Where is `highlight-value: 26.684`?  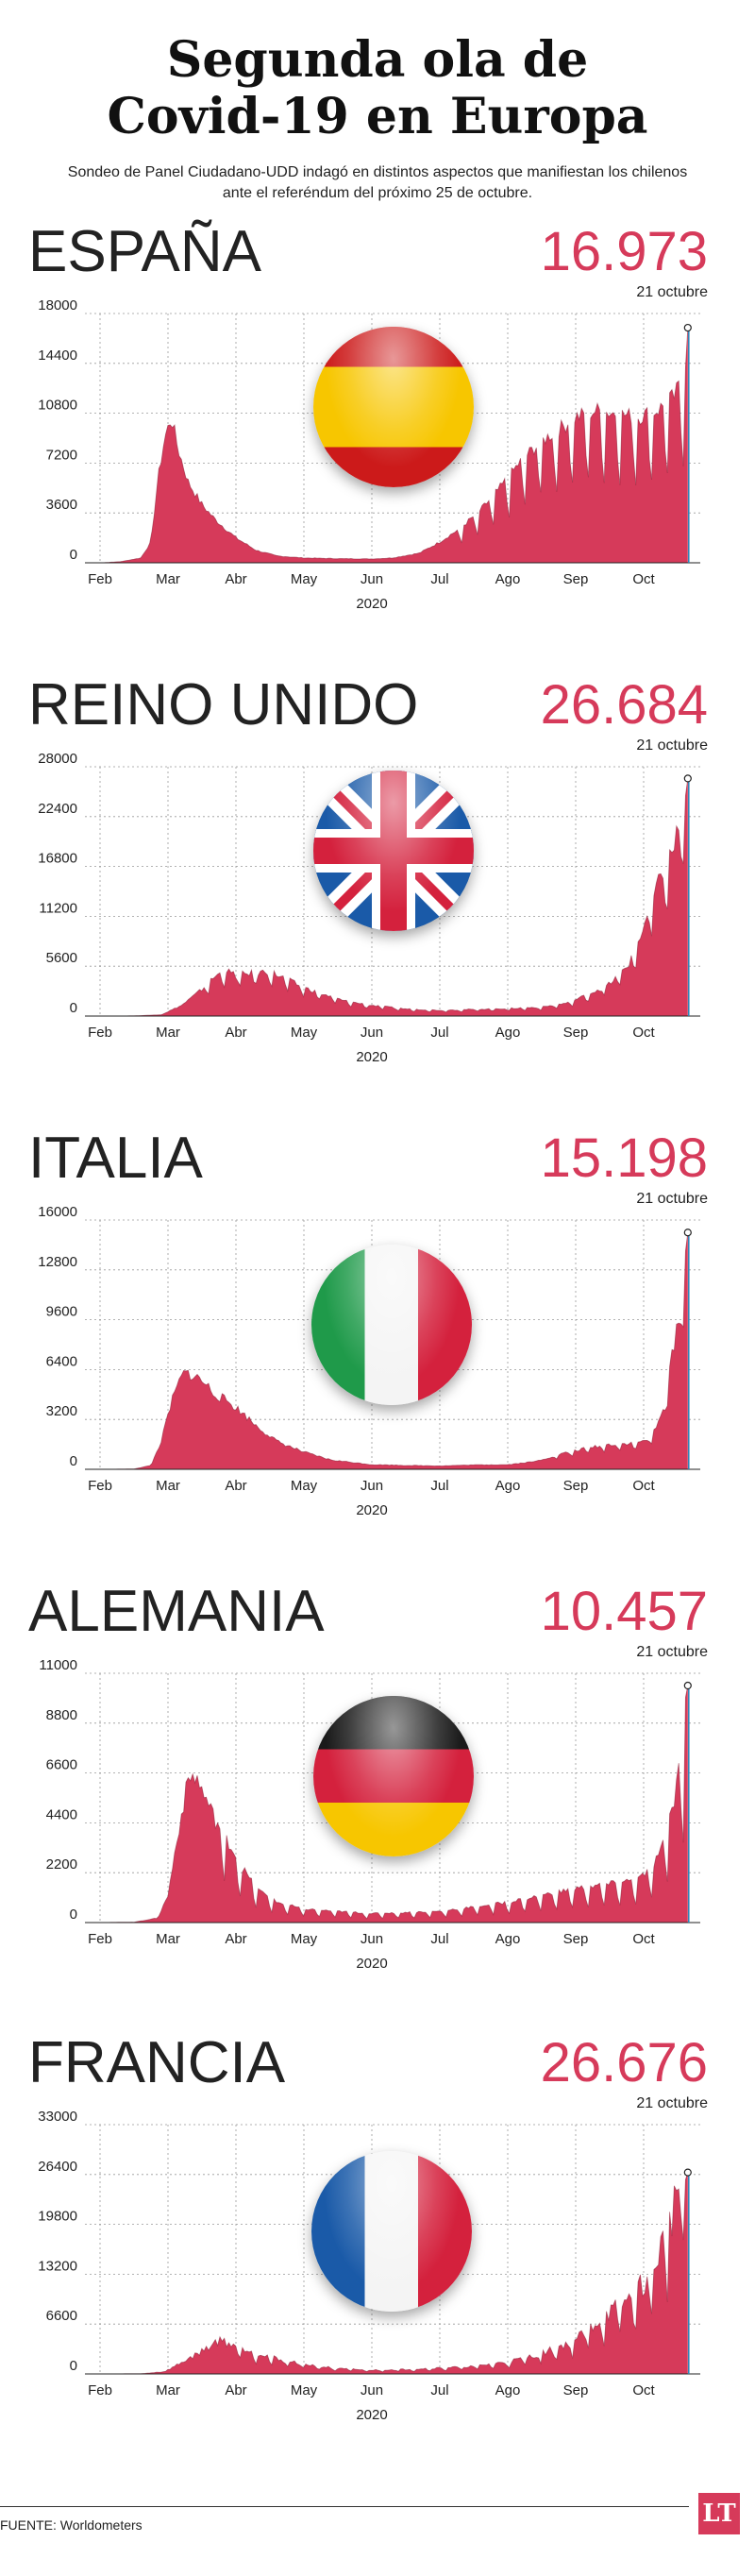 highlight-value: 26.684 is located at coordinates (624, 705).